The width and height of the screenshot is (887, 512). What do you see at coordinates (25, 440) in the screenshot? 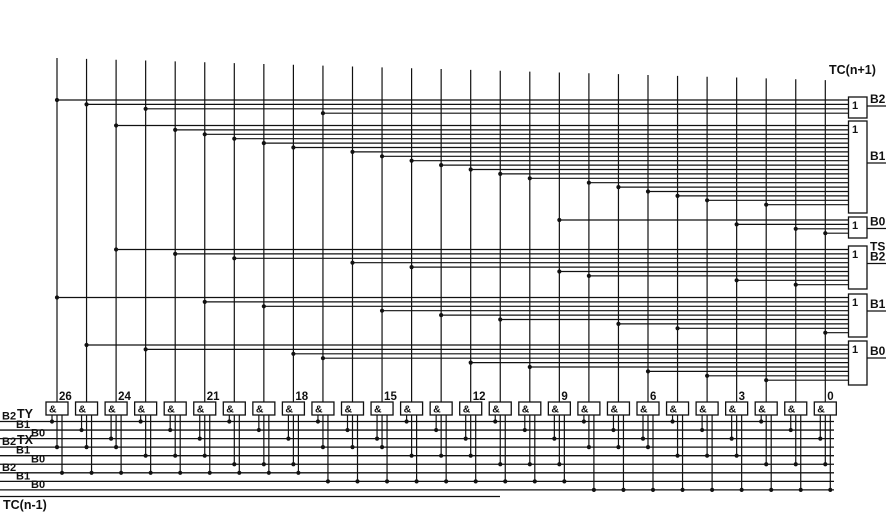
I see `operand-x-tag: TX` at bounding box center [25, 440].